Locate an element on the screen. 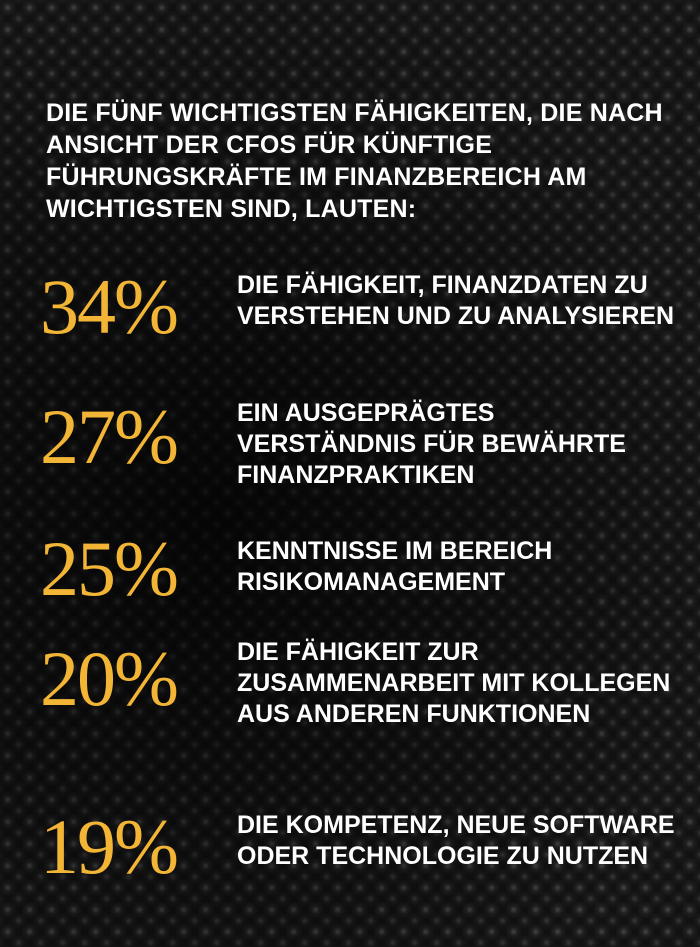  stat-description: KENNTNISSE IM BEREICH RISIKOMANAGEMENT is located at coordinates (395, 566).